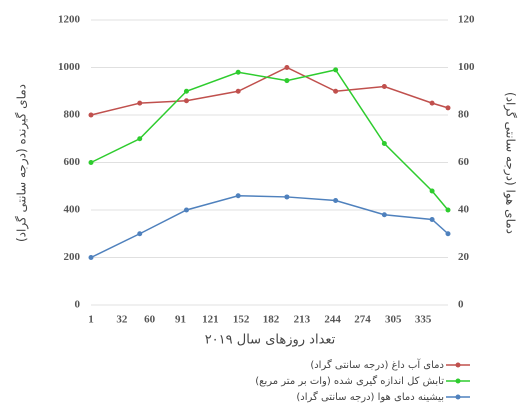 The height and width of the screenshot is (408, 529). I want to click on x-tick-label: 213, so click(302, 320).